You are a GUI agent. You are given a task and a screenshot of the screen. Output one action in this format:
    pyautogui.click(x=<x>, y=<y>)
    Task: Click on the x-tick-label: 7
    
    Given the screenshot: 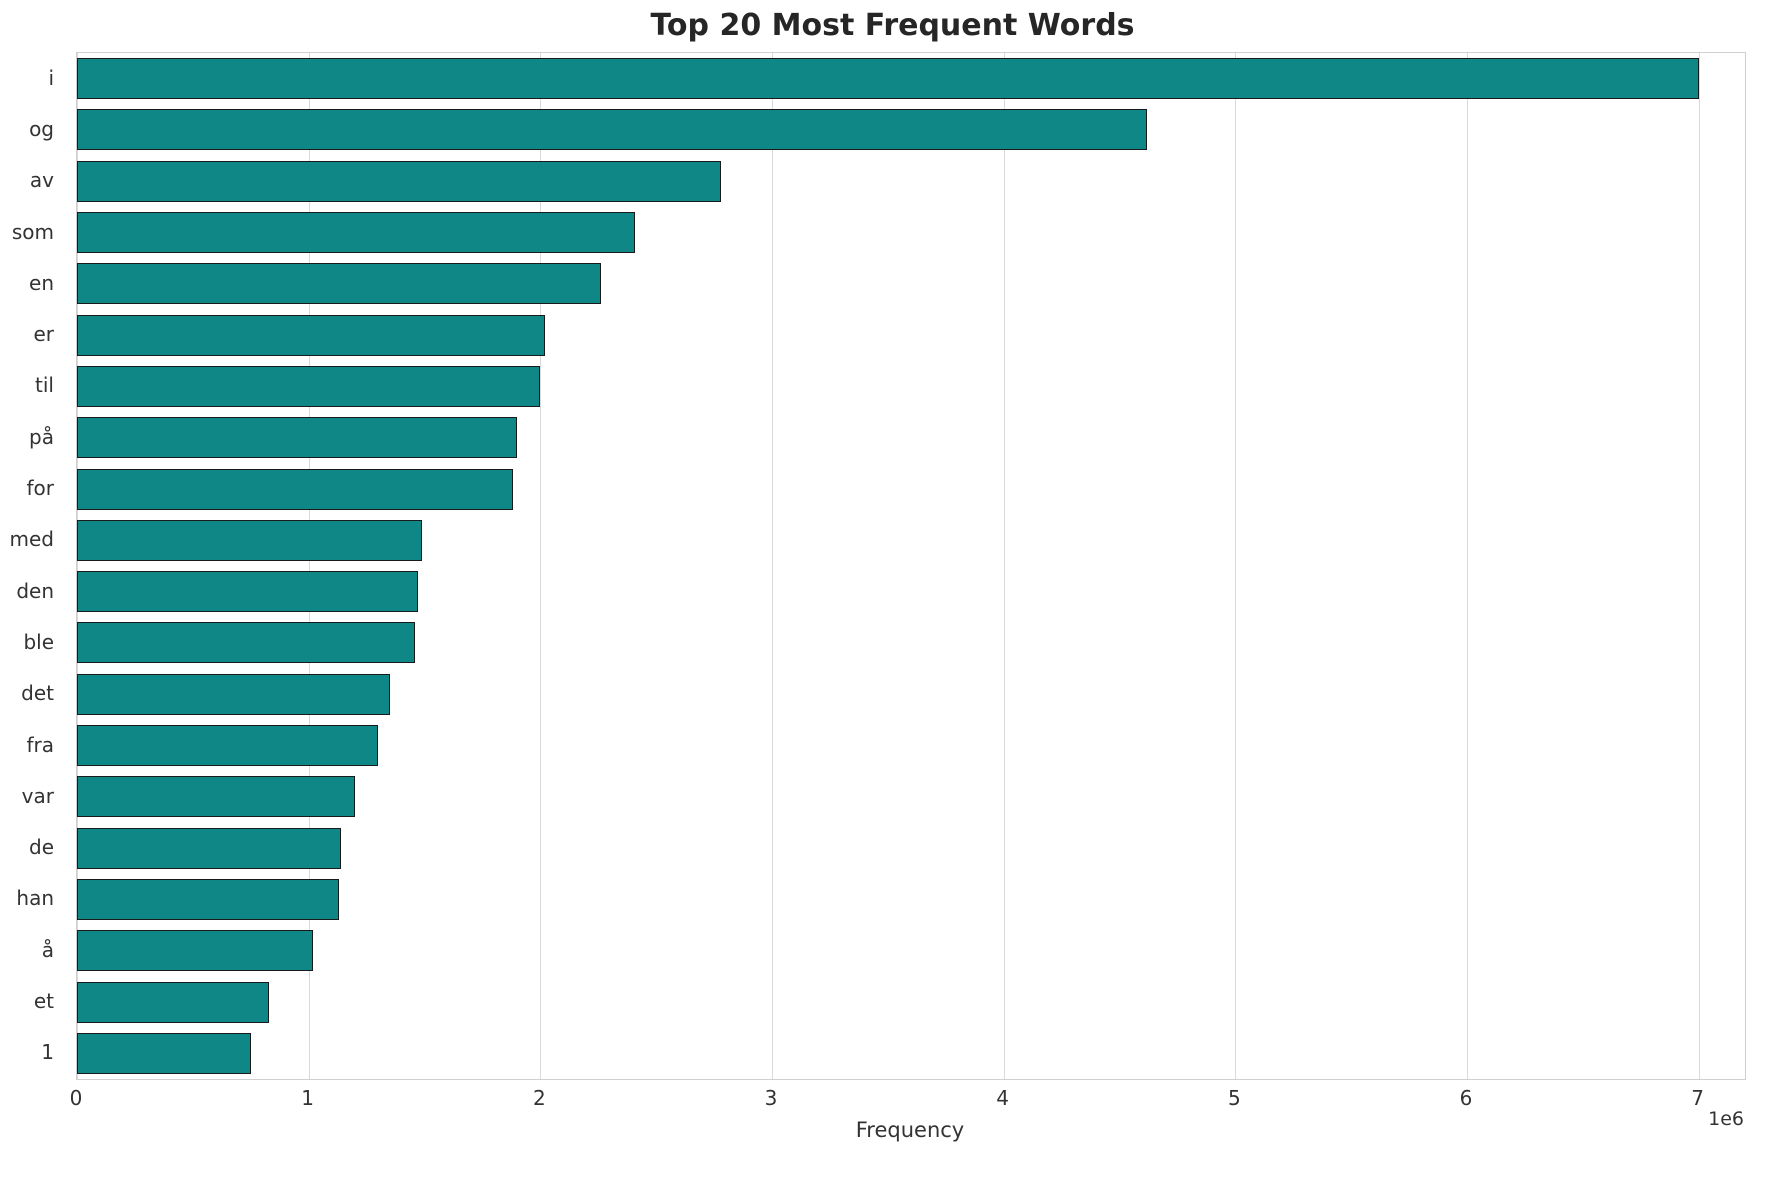 What is the action you would take?
    pyautogui.click(x=1698, y=1098)
    